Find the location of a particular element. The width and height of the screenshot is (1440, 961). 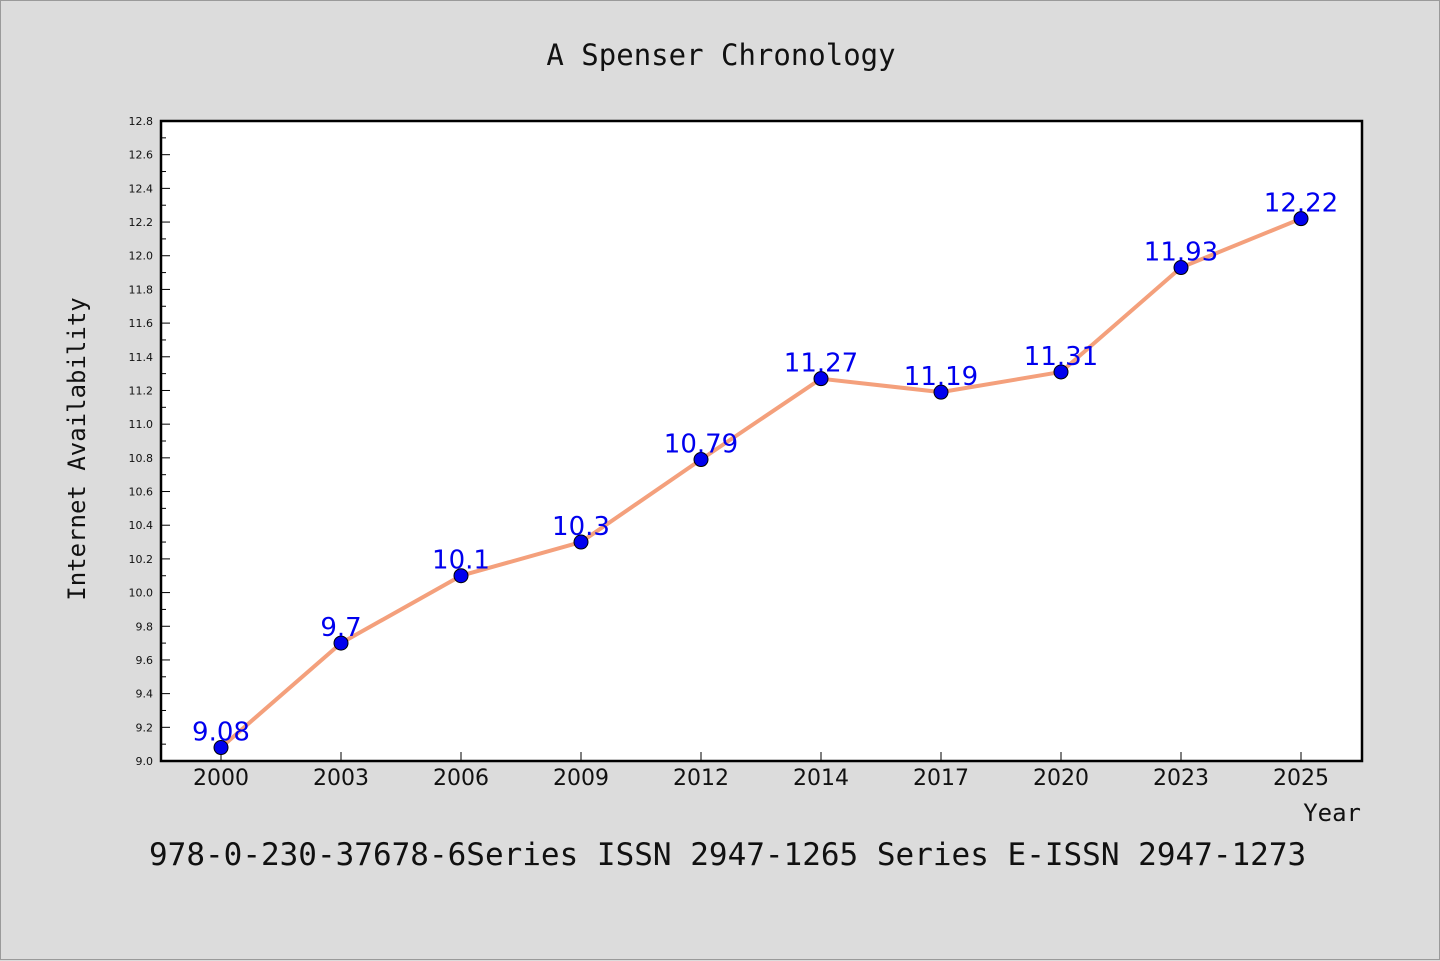

data-label: 10.3 is located at coordinates (581, 527).